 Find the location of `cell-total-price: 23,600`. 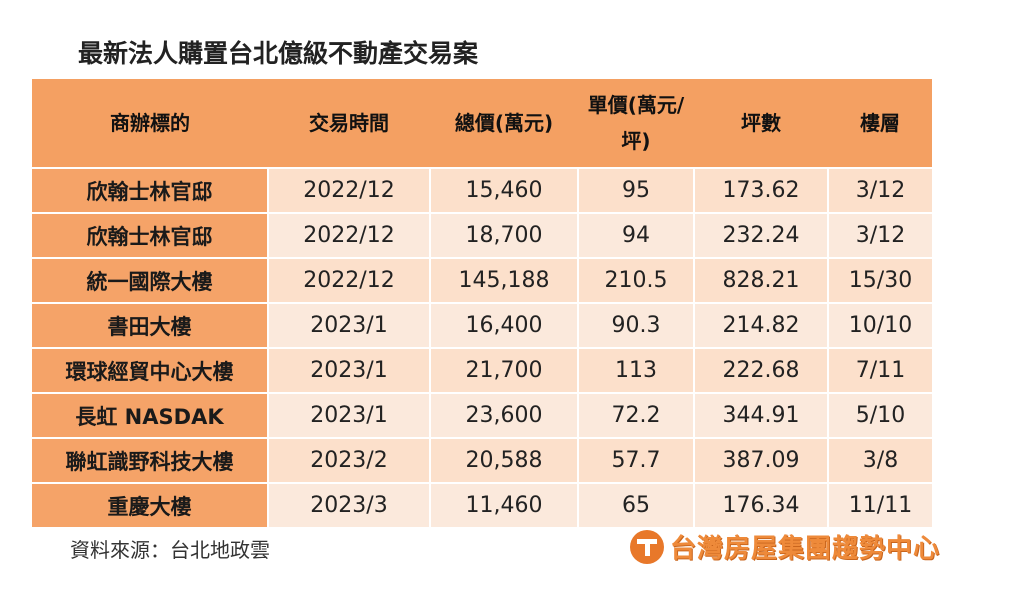

cell-total-price: 23,600 is located at coordinates (504, 415).